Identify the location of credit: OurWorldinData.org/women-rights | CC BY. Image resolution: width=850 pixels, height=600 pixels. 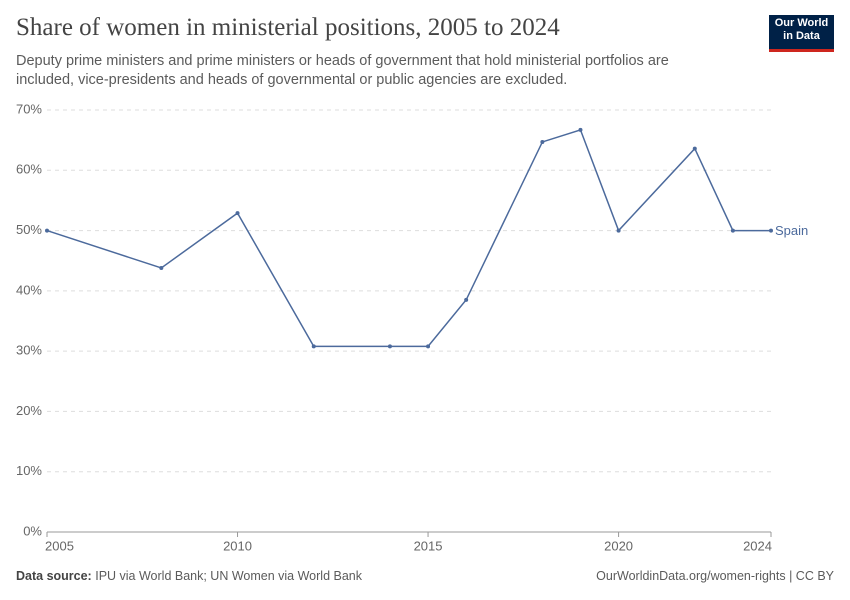
(715, 576).